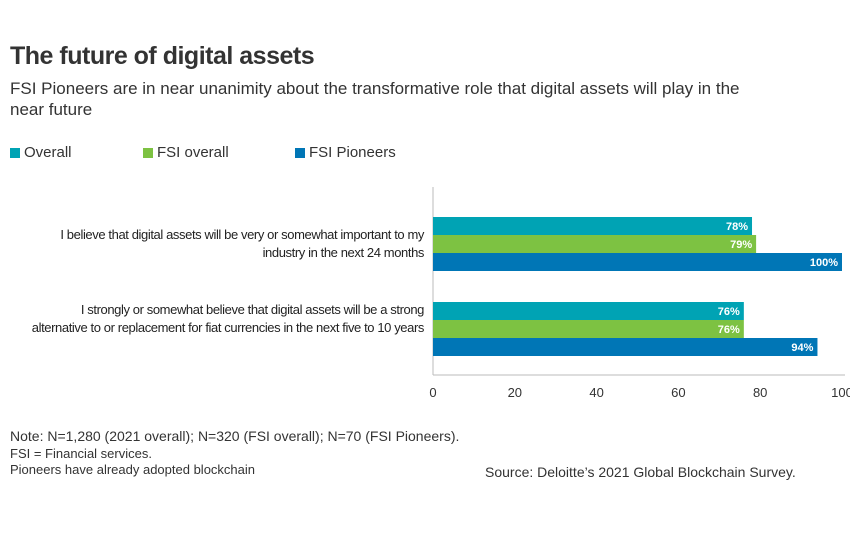 The image size is (850, 550). I want to click on legend-label: FSI overall, so click(193, 152).